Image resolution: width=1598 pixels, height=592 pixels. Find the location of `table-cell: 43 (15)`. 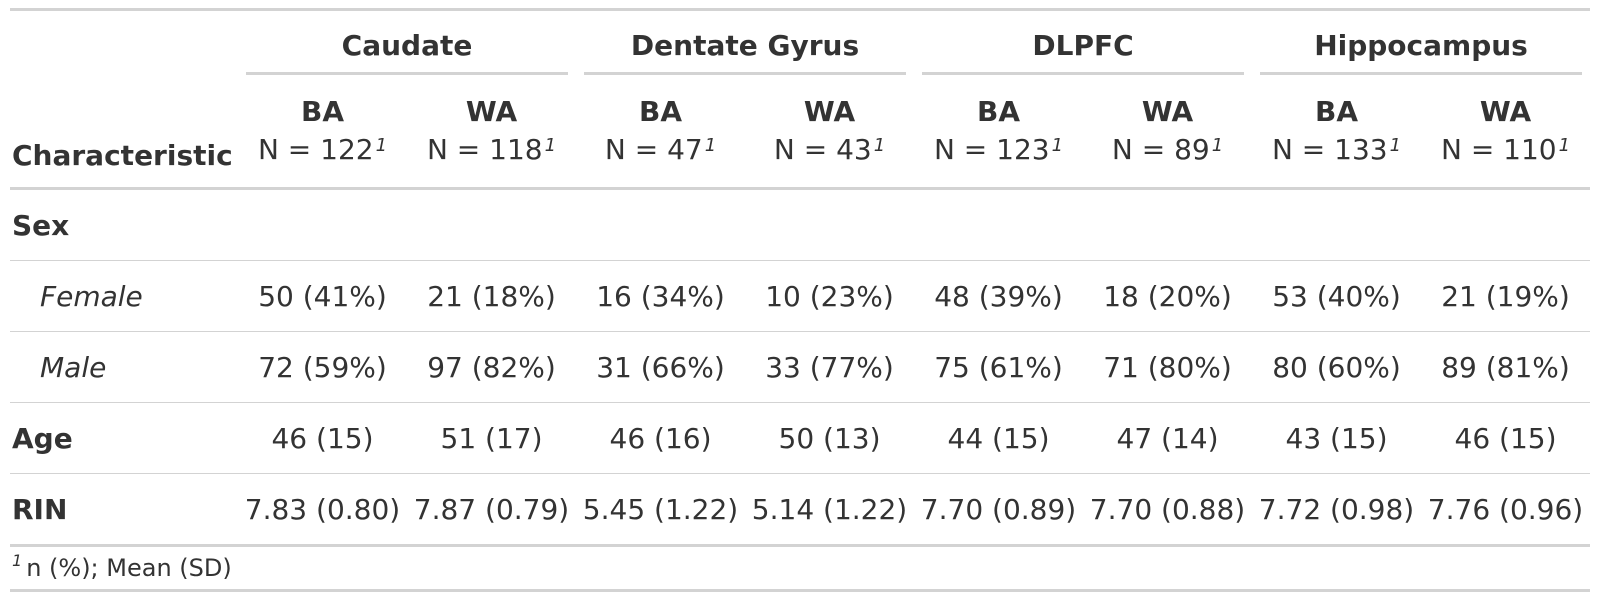

table-cell: 43 (15) is located at coordinates (1337, 438).